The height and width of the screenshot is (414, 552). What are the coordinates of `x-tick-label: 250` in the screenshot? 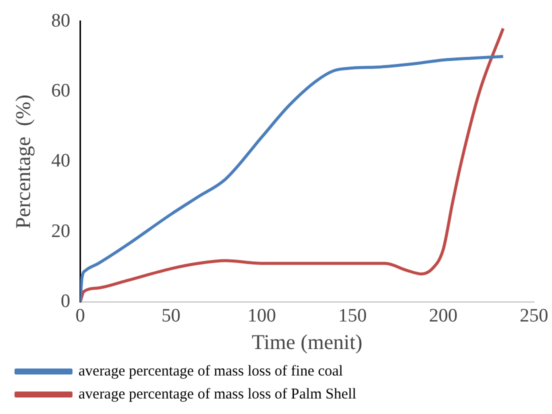 It's located at (534, 315).